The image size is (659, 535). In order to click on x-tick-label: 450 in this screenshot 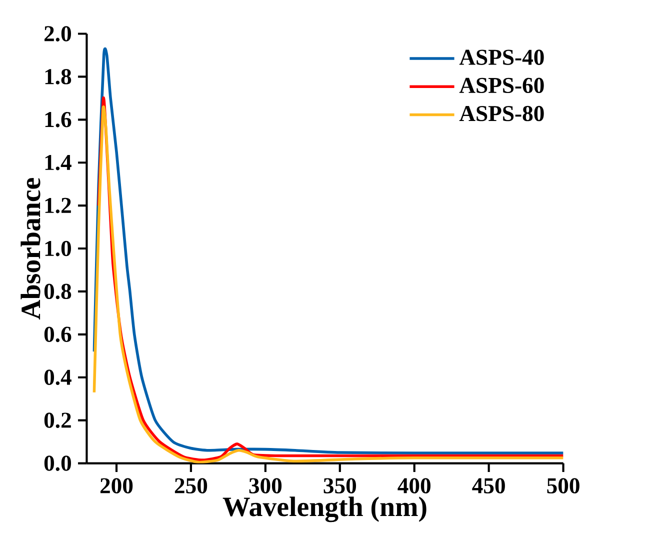, I will do `click(488, 486)`.